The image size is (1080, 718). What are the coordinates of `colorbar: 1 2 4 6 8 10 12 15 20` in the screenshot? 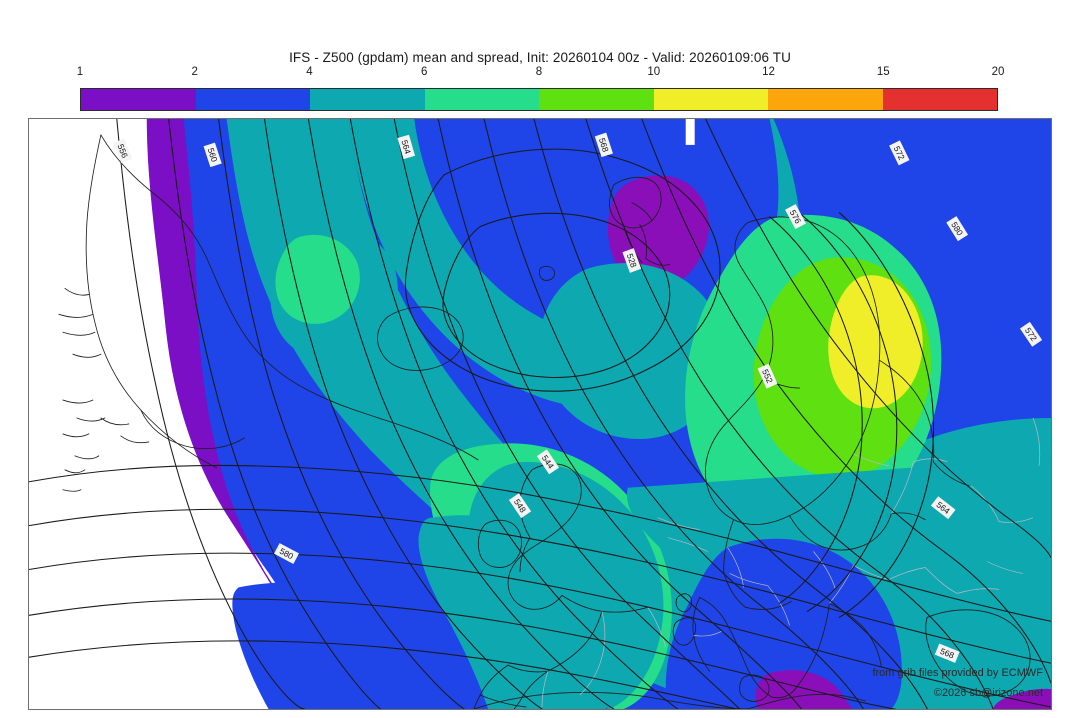 It's located at (540, 88).